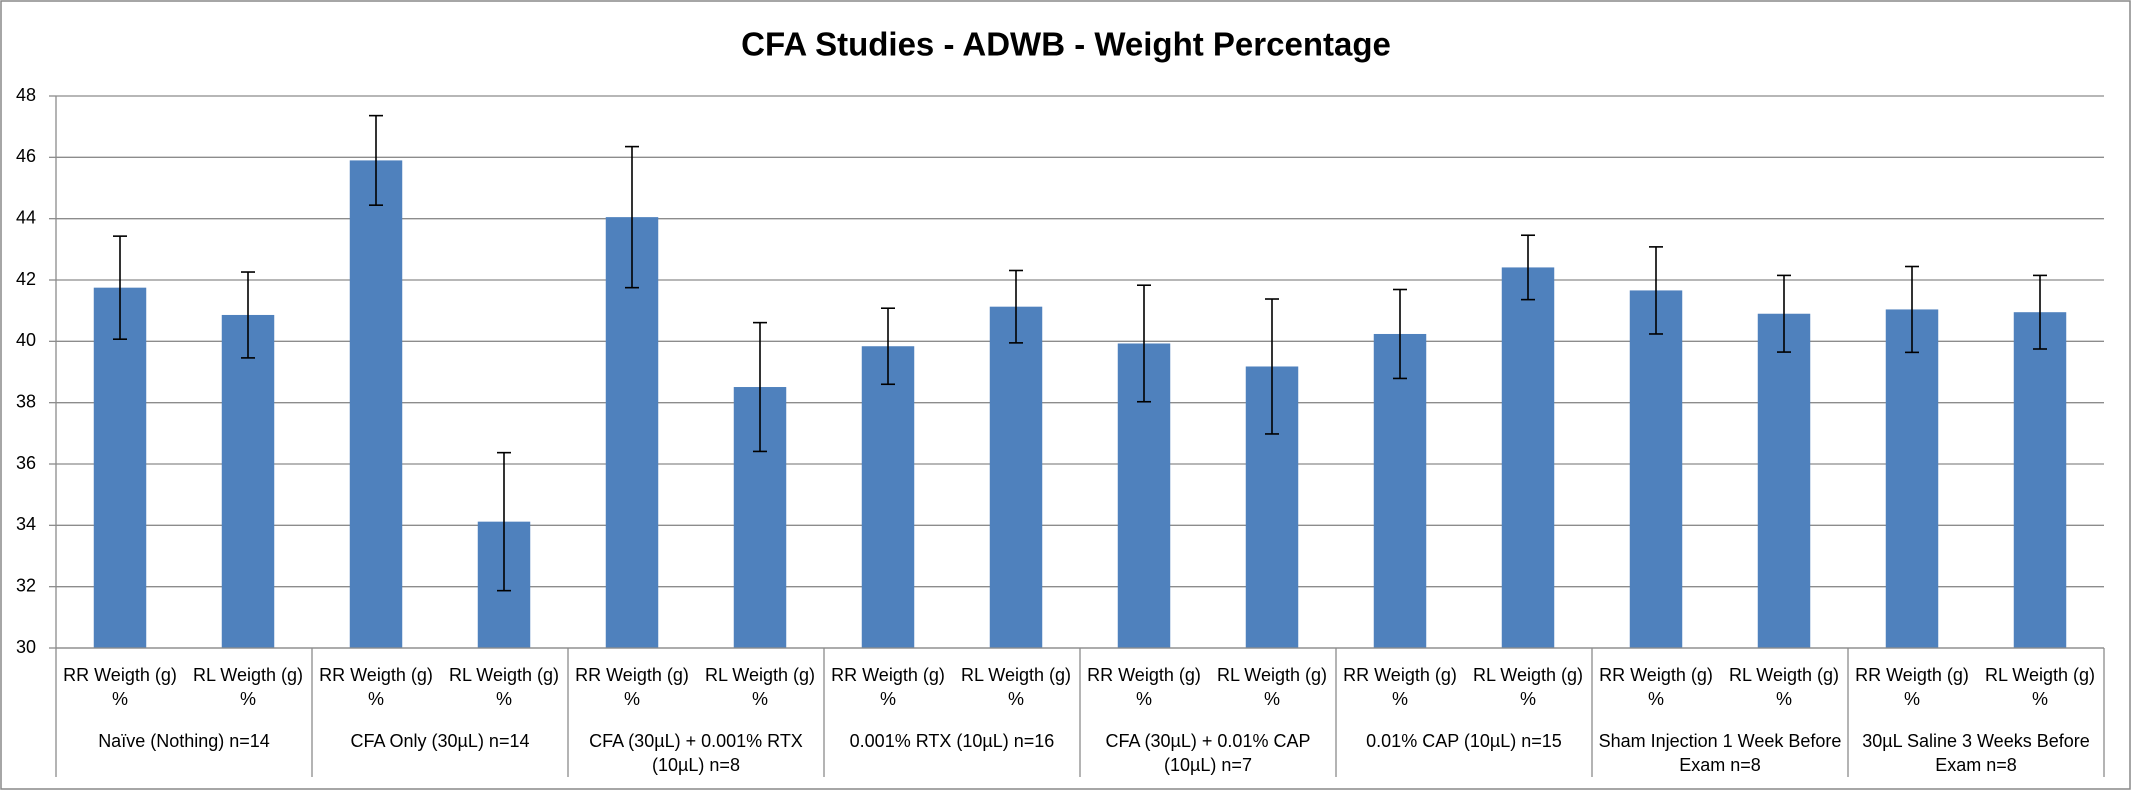 The height and width of the screenshot is (790, 2131). What do you see at coordinates (26, 647) in the screenshot?
I see `y-tick-label: 30` at bounding box center [26, 647].